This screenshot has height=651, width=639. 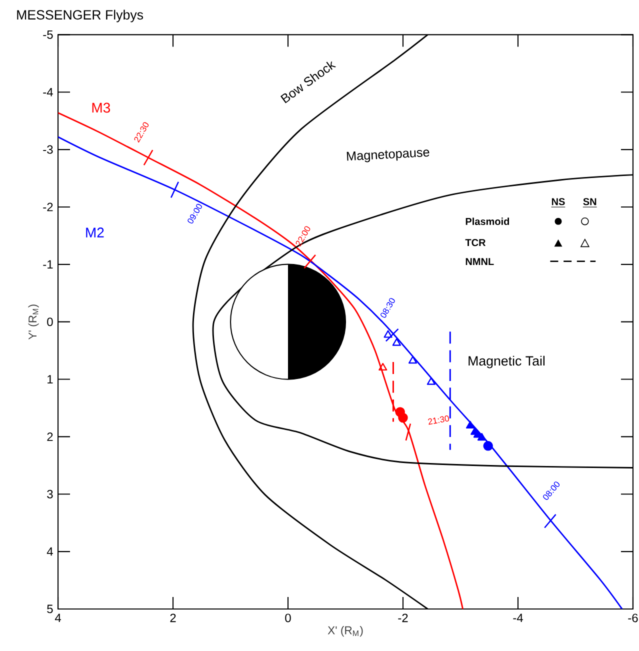 I want to click on y-tick-label: 5, so click(x=50, y=609).